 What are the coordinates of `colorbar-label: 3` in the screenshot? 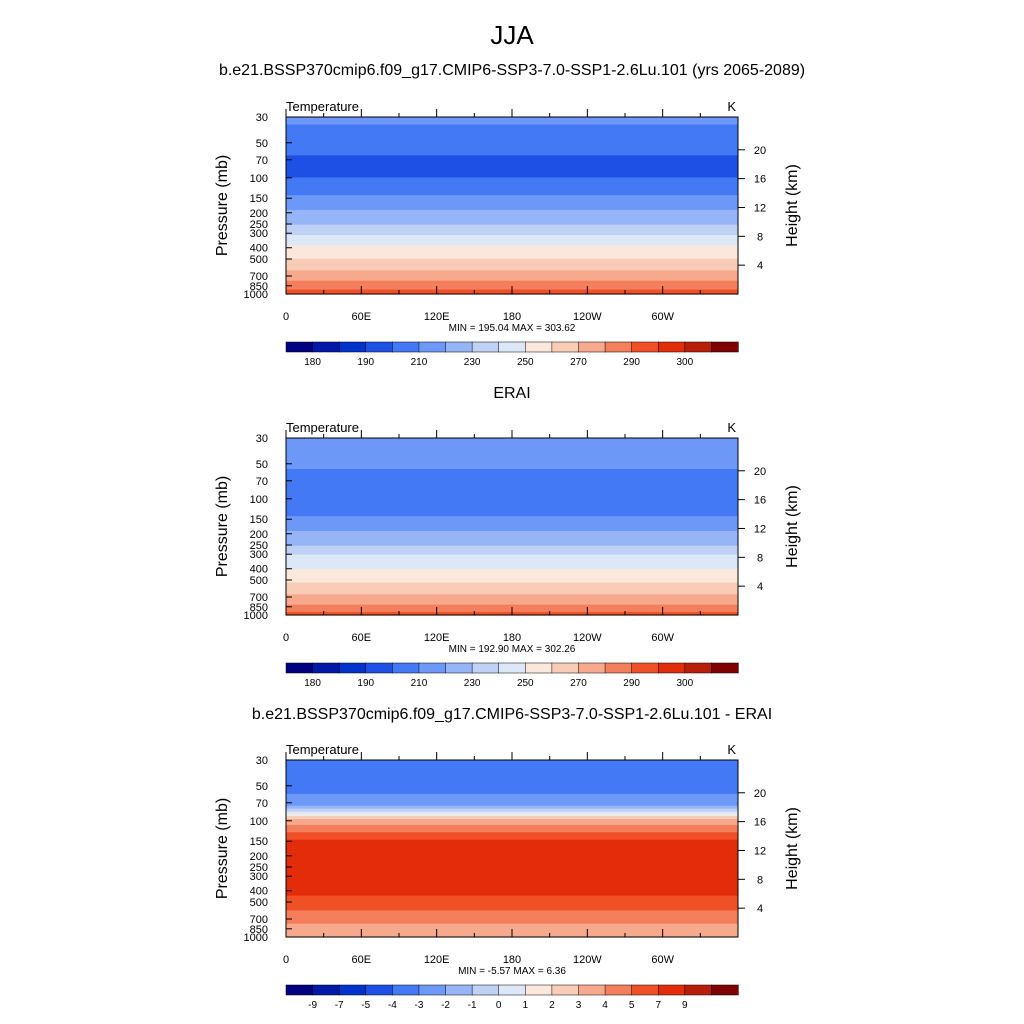 It's located at (579, 1005).